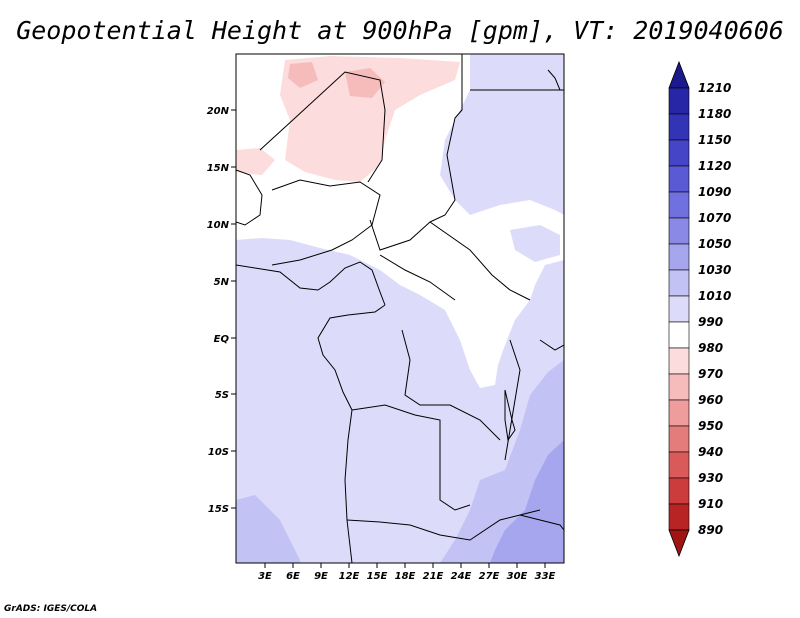 The height and width of the screenshot is (618, 800). What do you see at coordinates (446, 138) in the screenshot?
I see `border-east-sahara` at bounding box center [446, 138].